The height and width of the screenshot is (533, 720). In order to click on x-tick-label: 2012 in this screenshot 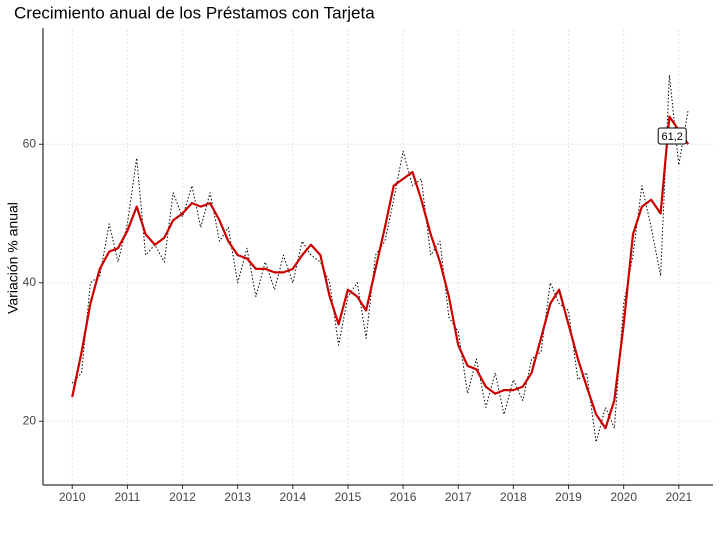, I will do `click(182, 497)`.